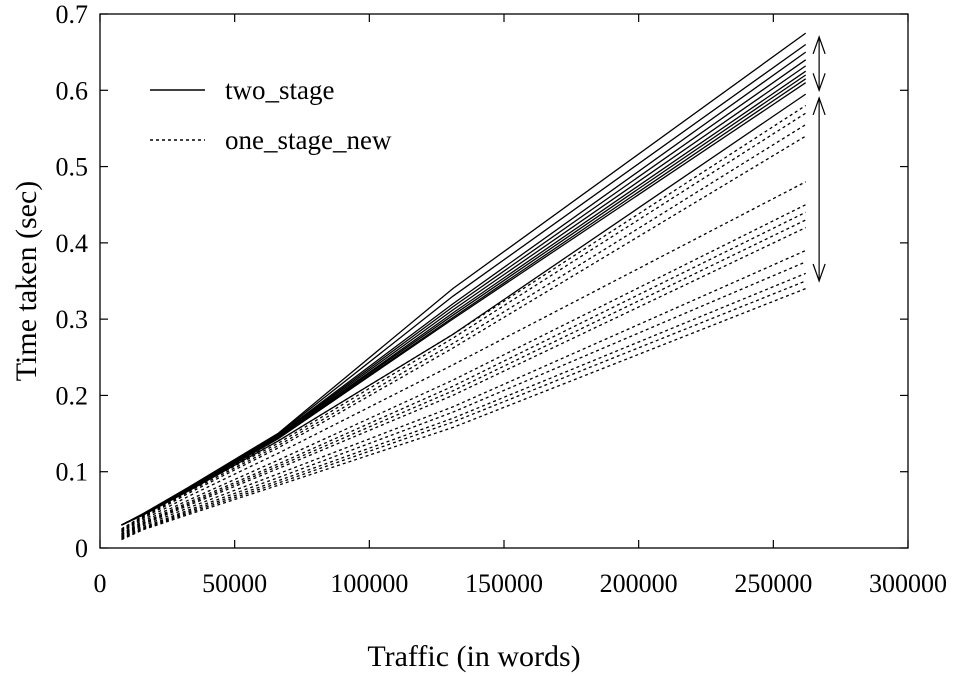  I want to click on y-tick-label: 0.6, so click(72, 90).